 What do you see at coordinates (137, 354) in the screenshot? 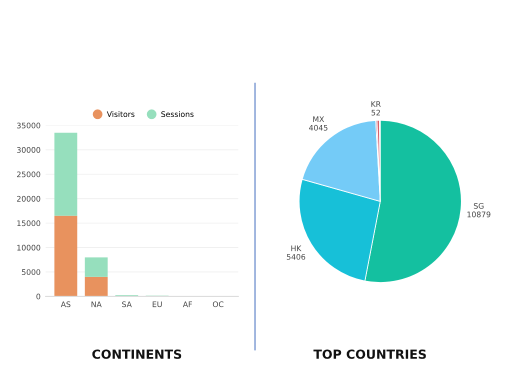
I see `text: CONTINENTS` at bounding box center [137, 354].